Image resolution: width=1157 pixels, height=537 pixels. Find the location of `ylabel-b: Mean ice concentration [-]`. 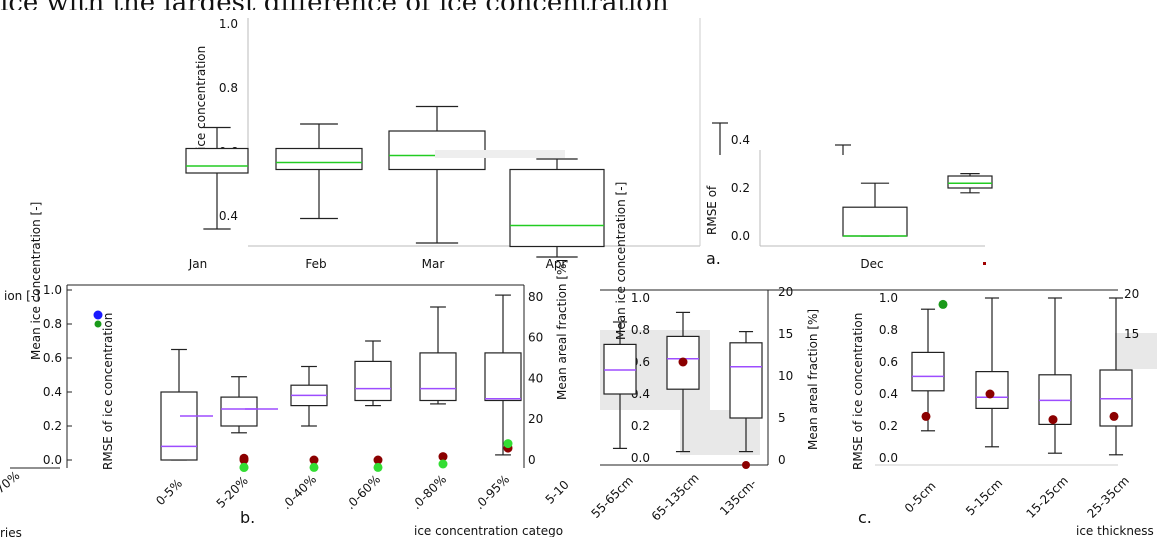

ylabel-b: Mean ice concentration [-] is located at coordinates (36, 281).